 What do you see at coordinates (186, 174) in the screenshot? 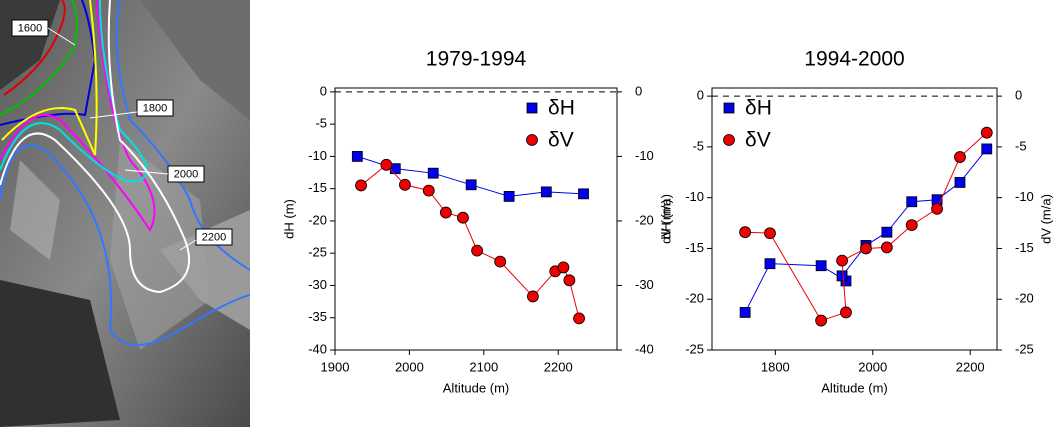
I see `contour-label: 2000` at bounding box center [186, 174].